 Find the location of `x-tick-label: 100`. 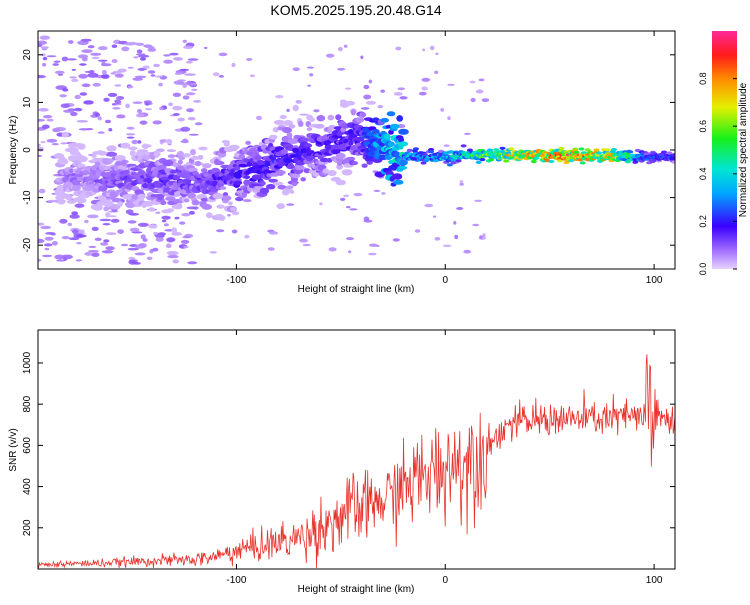

x-tick-label: 100 is located at coordinates (654, 280).